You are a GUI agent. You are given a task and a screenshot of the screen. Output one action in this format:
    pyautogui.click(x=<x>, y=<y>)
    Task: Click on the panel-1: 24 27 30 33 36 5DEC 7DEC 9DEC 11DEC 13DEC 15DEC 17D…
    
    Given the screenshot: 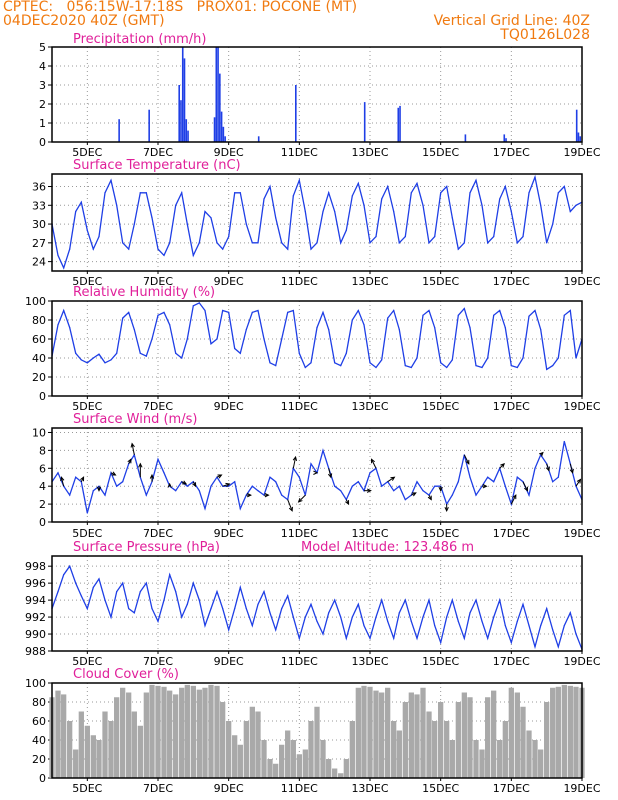 What is the action you would take?
    pyautogui.click(x=316, y=223)
    